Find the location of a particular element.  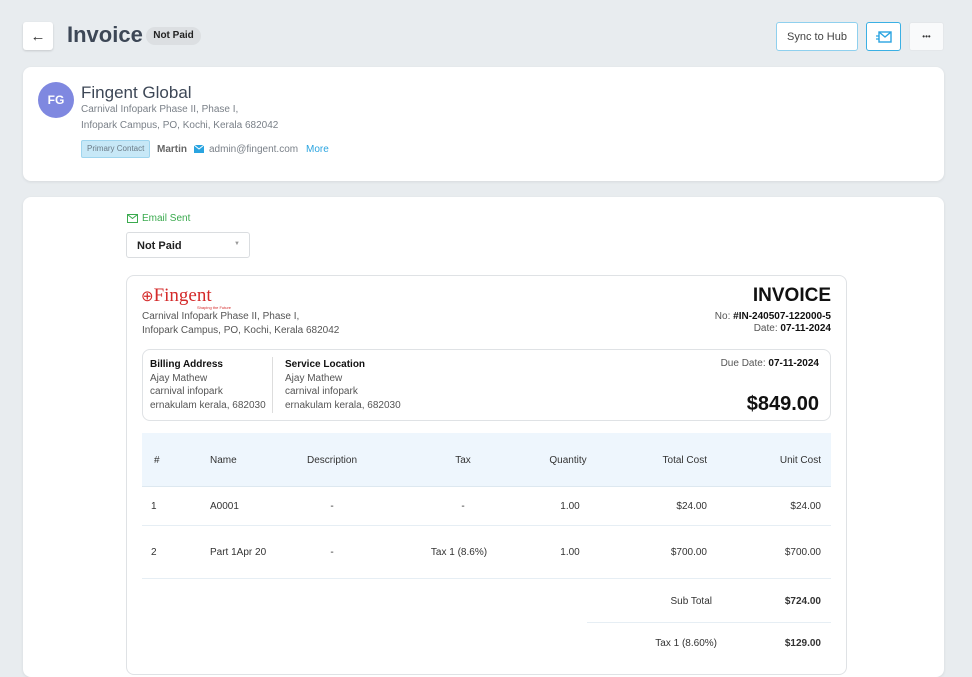

contact-name: Martin is located at coordinates (172, 149).